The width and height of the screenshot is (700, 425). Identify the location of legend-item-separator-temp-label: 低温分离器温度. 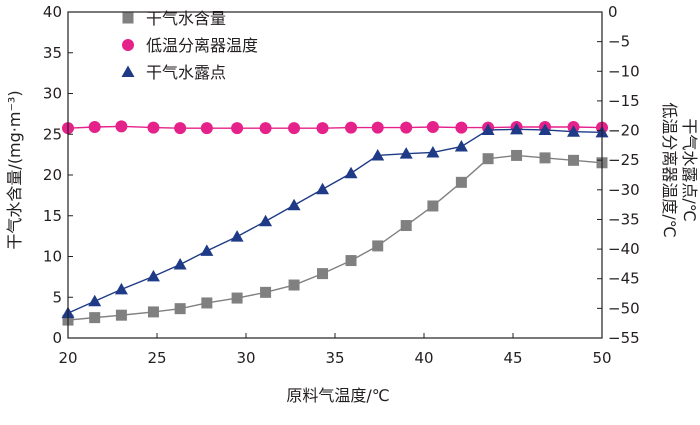
(202, 45).